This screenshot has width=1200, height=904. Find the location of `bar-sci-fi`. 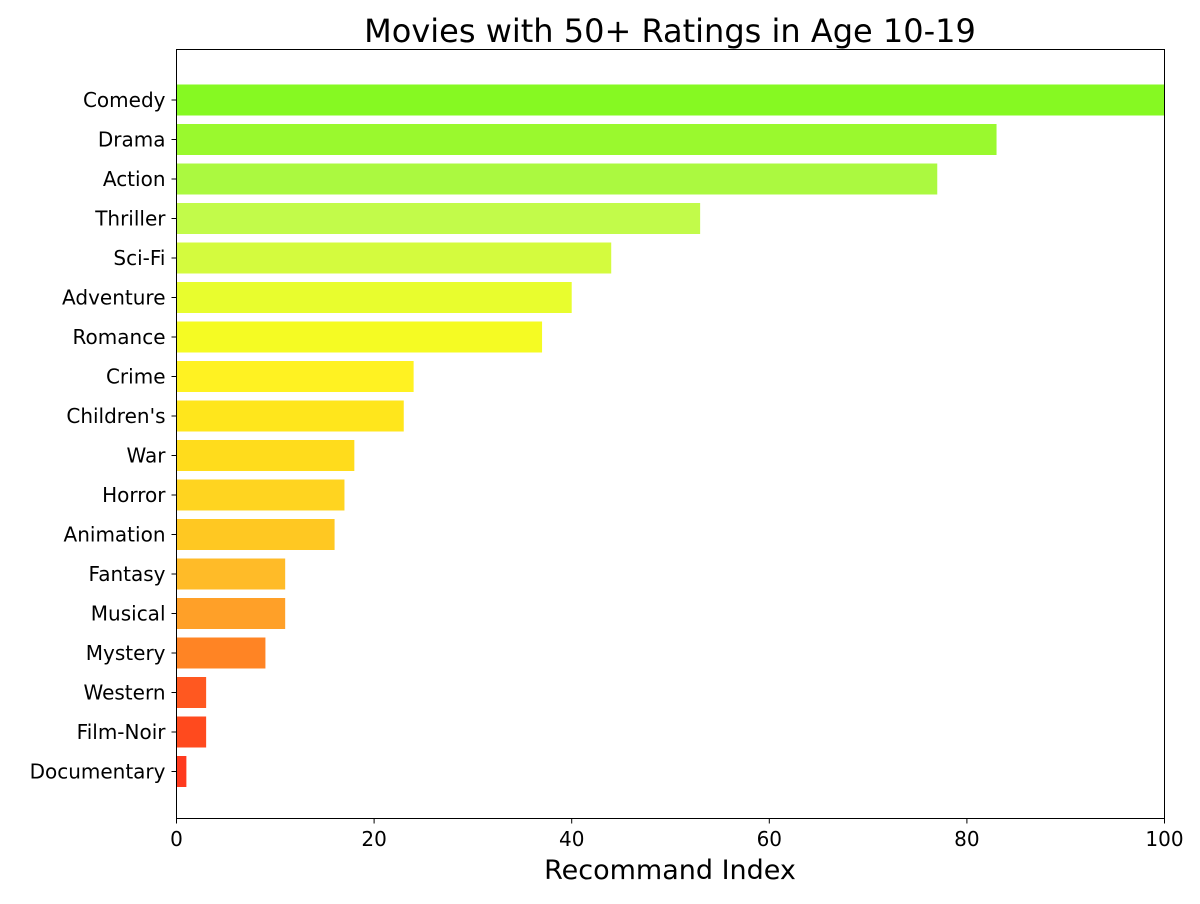

bar-sci-fi is located at coordinates (394, 258).